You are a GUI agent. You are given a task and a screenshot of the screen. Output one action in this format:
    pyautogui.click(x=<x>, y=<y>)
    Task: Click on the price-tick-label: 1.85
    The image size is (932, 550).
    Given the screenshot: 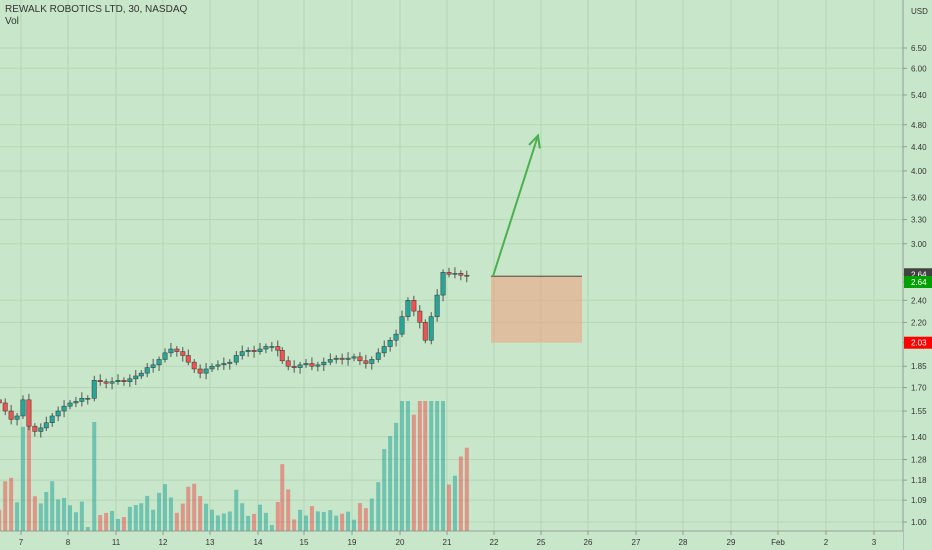 What is the action you would take?
    pyautogui.click(x=919, y=366)
    